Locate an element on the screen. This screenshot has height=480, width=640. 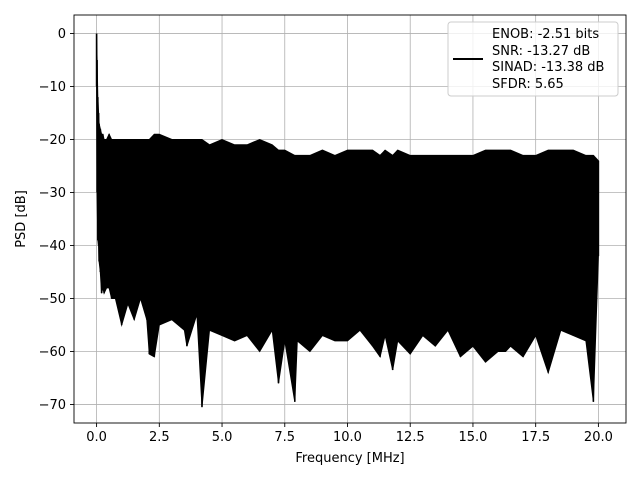
y-tick-label: −50 is located at coordinates (52, 299).